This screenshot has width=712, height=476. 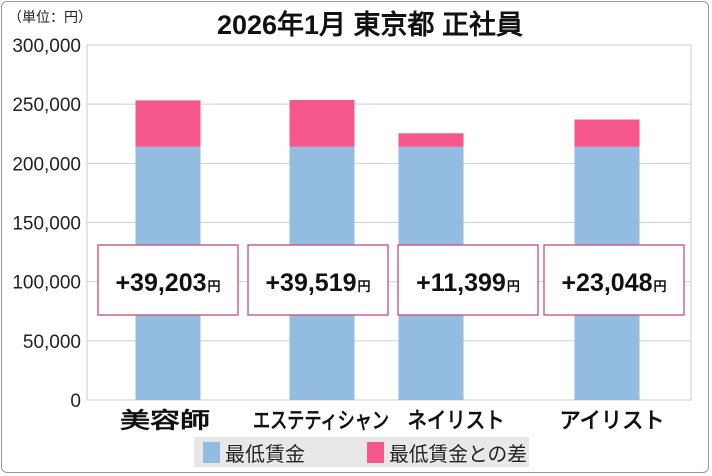 I want to click on x-category-label: アイリスト, so click(x=612, y=420).